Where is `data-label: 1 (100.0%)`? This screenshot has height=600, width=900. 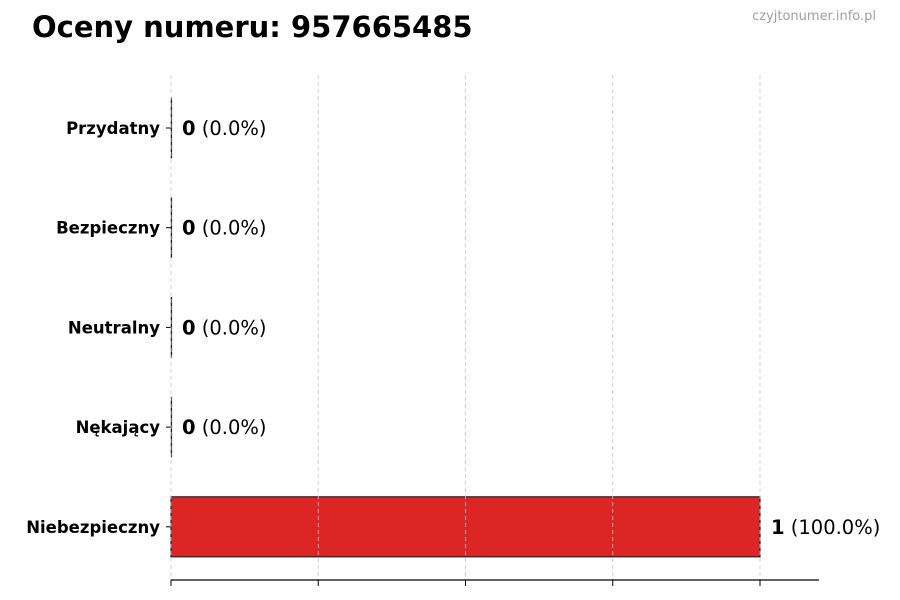
data-label: 1 (100.0%) is located at coordinates (825, 527).